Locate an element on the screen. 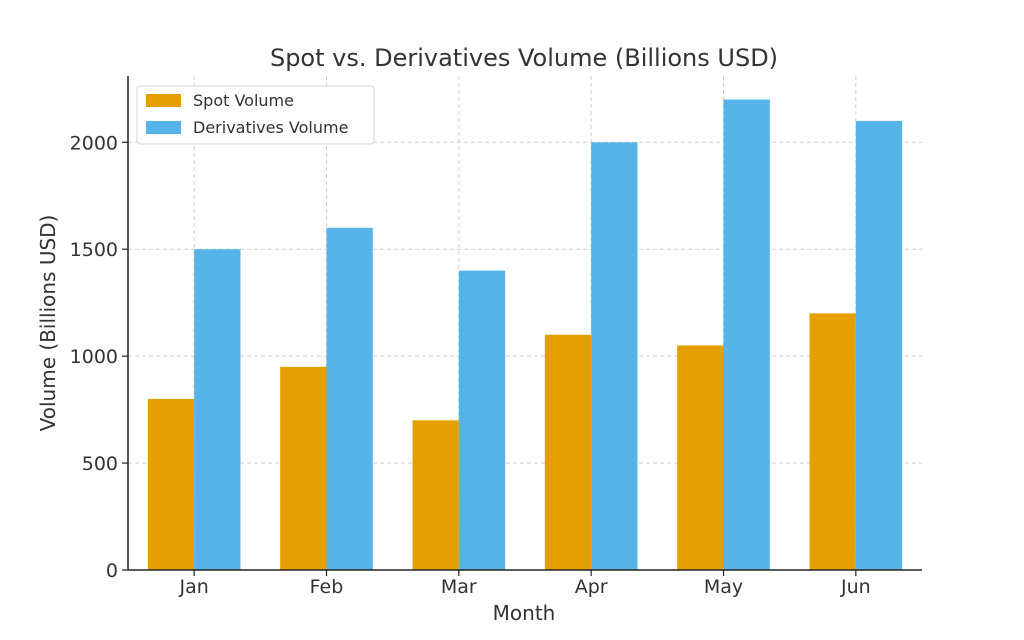 The image size is (1024, 640). bar-spot-jun is located at coordinates (832, 441).